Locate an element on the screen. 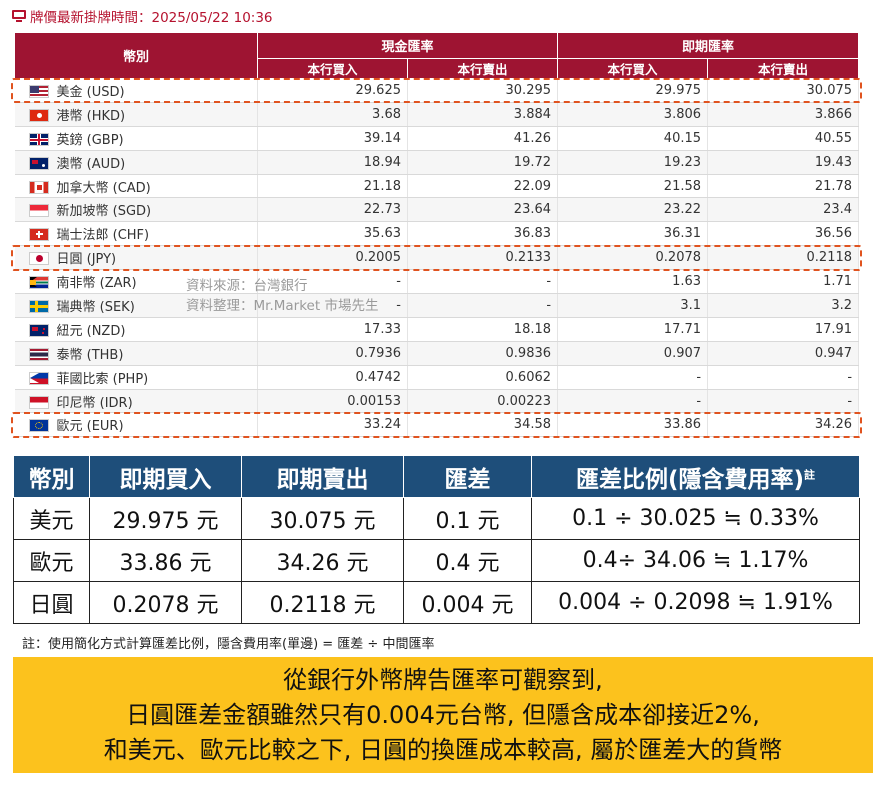  summary-spot-sell-cell: 0.2118 元 is located at coordinates (322, 602).